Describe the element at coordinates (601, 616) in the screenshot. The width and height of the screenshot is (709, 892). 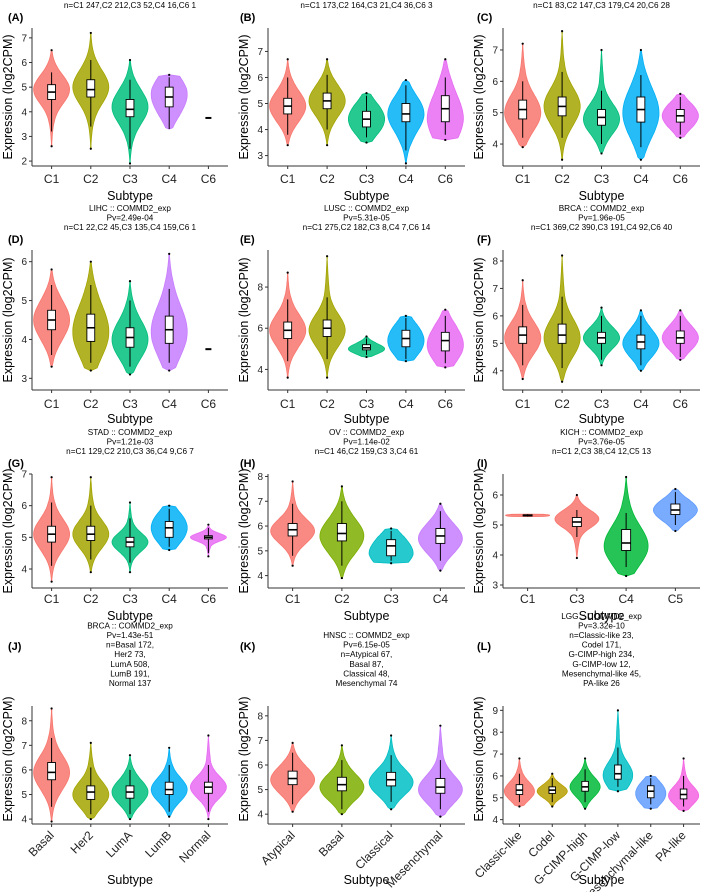
I see `chart-title: LGG :: COMMD2_exp` at that location.